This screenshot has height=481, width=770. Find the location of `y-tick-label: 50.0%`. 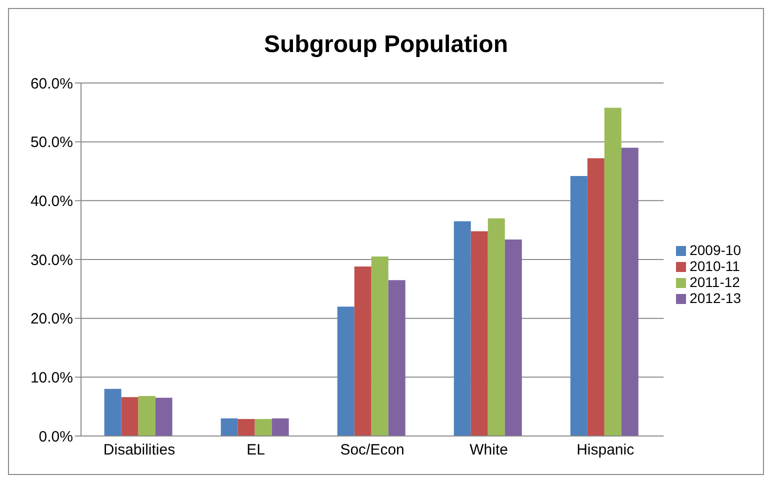

y-tick-label: 50.0% is located at coordinates (51, 143).